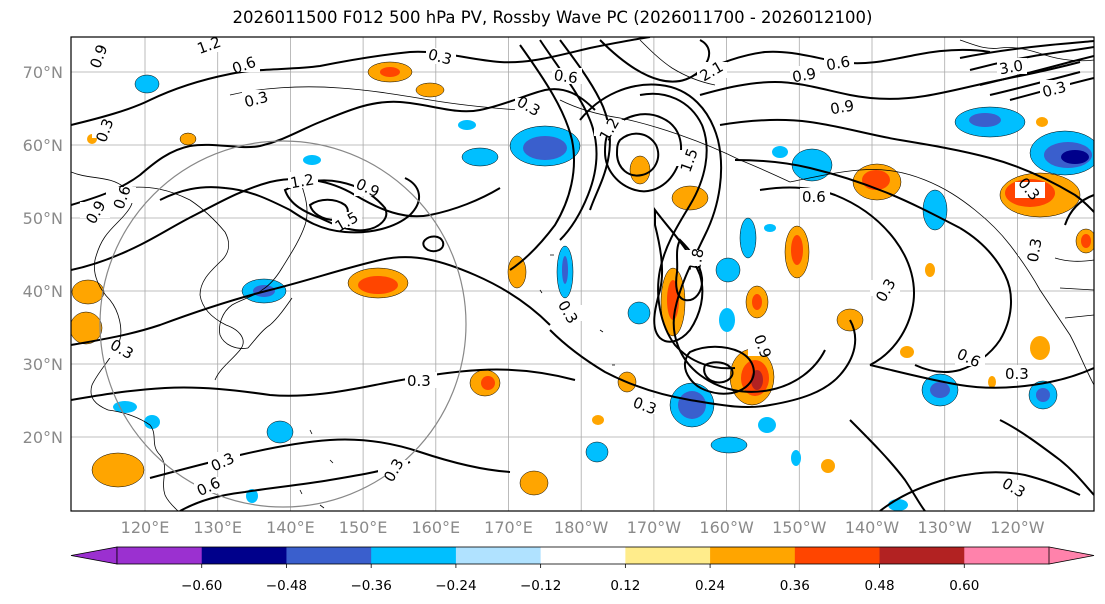  What do you see at coordinates (201, 586) in the screenshot?
I see `colorbar-tick-label: −0.60` at bounding box center [201, 586].